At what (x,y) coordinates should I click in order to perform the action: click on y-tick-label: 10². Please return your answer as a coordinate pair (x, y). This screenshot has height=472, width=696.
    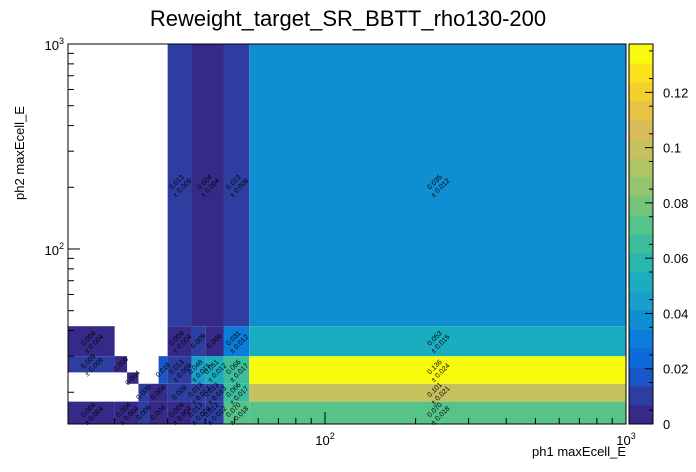
    Looking at the image, I should click on (54, 249).